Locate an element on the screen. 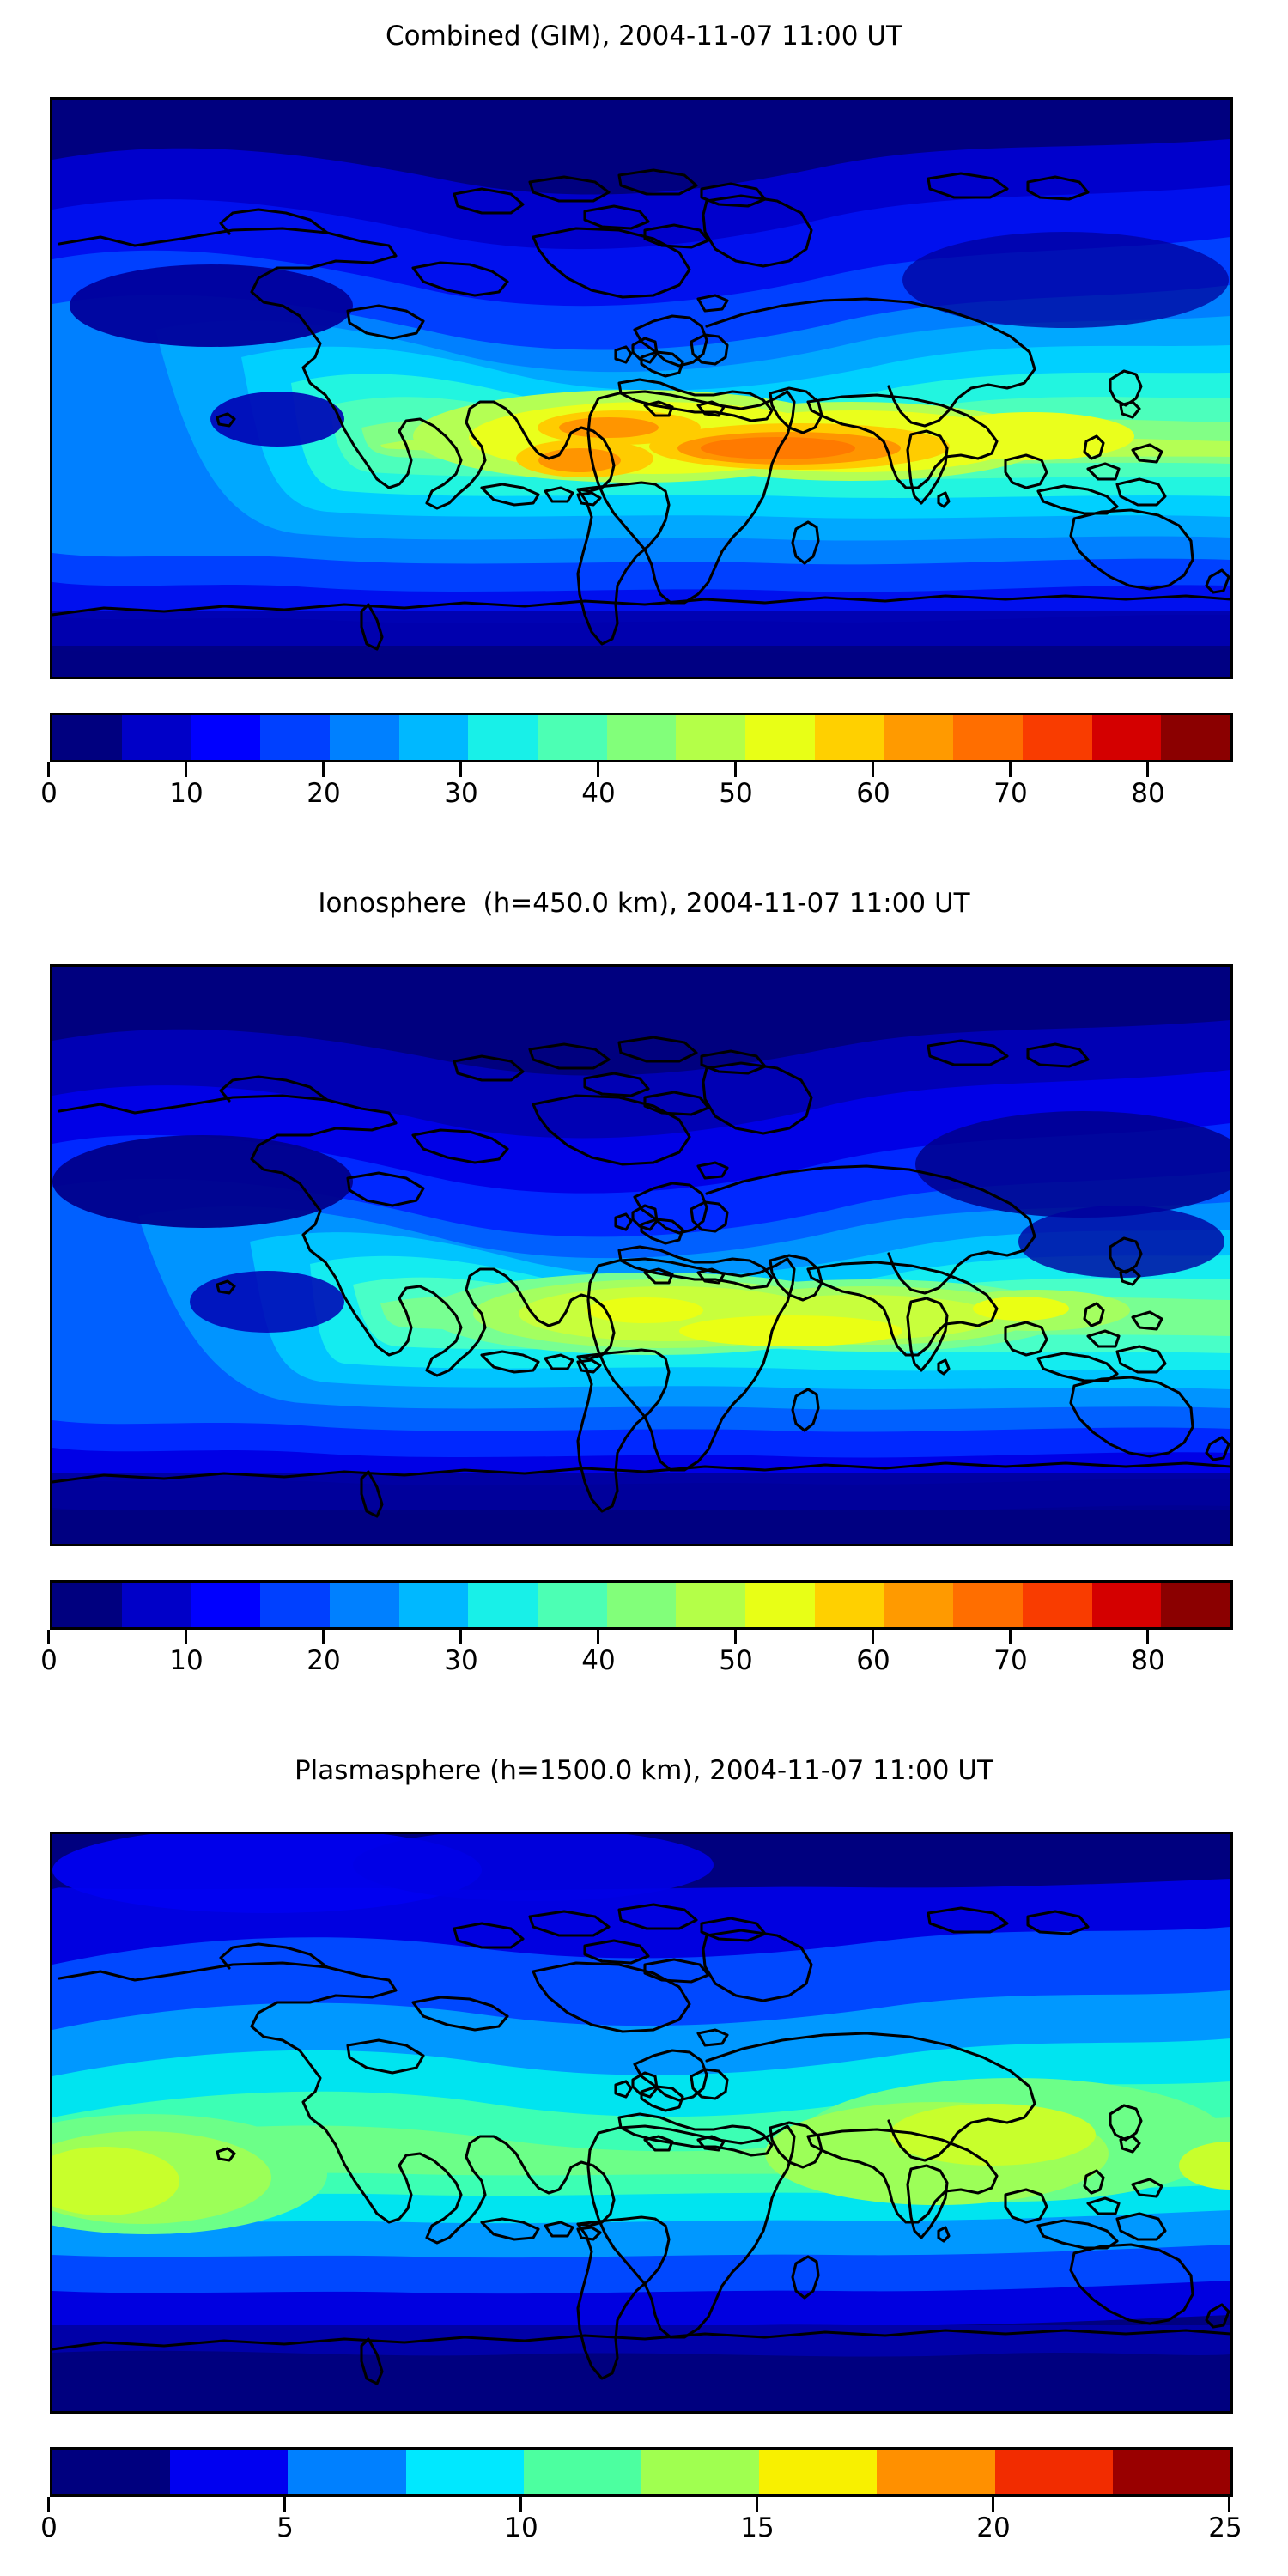 Image resolution: width=1288 pixels, height=2576 pixels. colorbar-plasmasphere is located at coordinates (641, 2472).